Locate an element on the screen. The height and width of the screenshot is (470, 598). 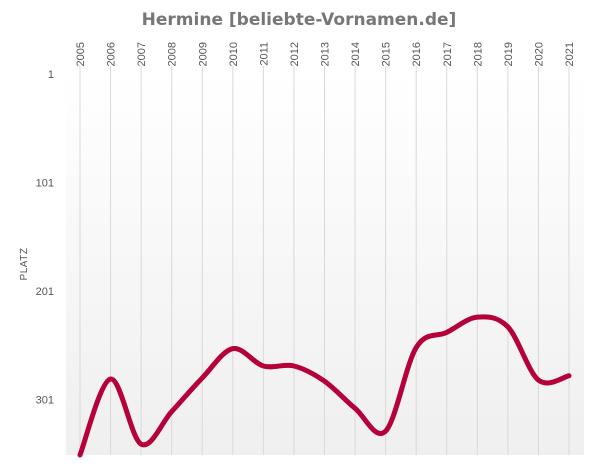
x-tick-label: 2008 is located at coordinates (173, 54).